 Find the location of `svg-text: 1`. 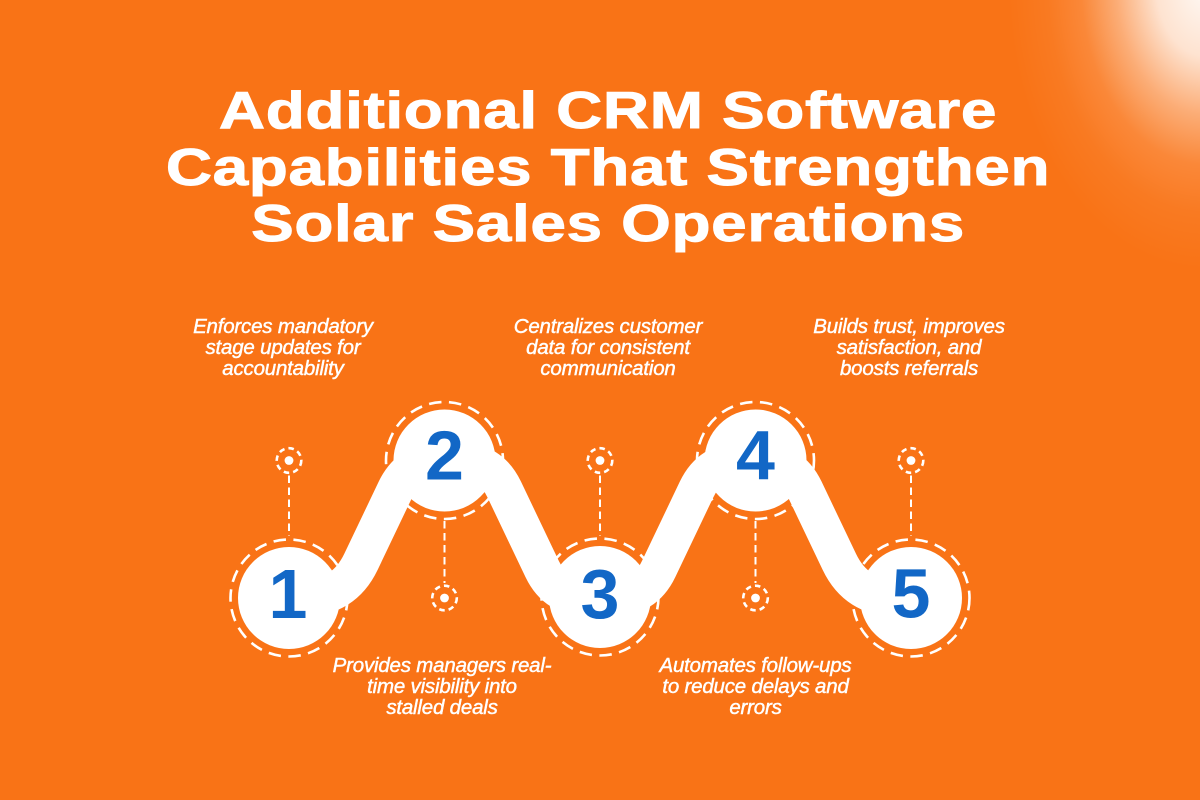

svg-text: 1 is located at coordinates (288, 594).